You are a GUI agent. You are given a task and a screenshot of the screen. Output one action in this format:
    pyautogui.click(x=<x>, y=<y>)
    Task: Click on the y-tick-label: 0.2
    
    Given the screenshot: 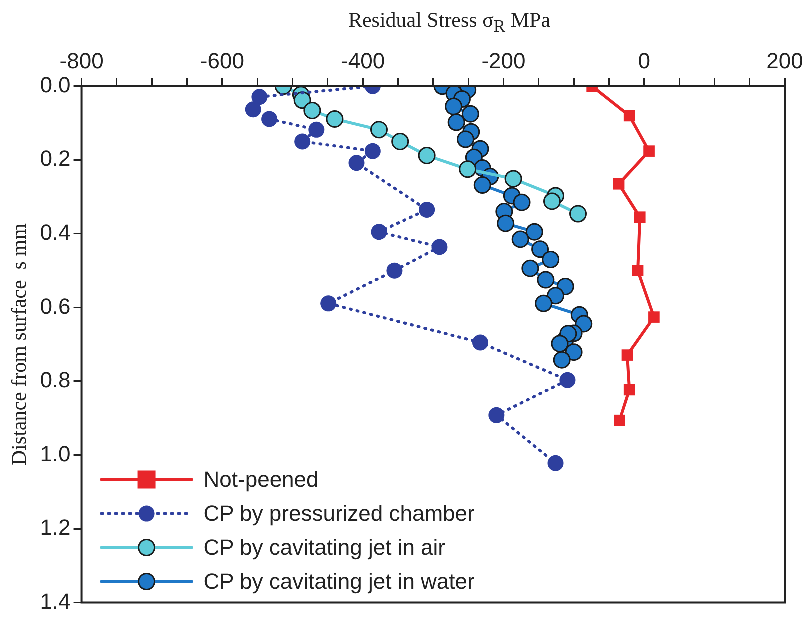 What is the action you would take?
    pyautogui.click(x=55, y=159)
    